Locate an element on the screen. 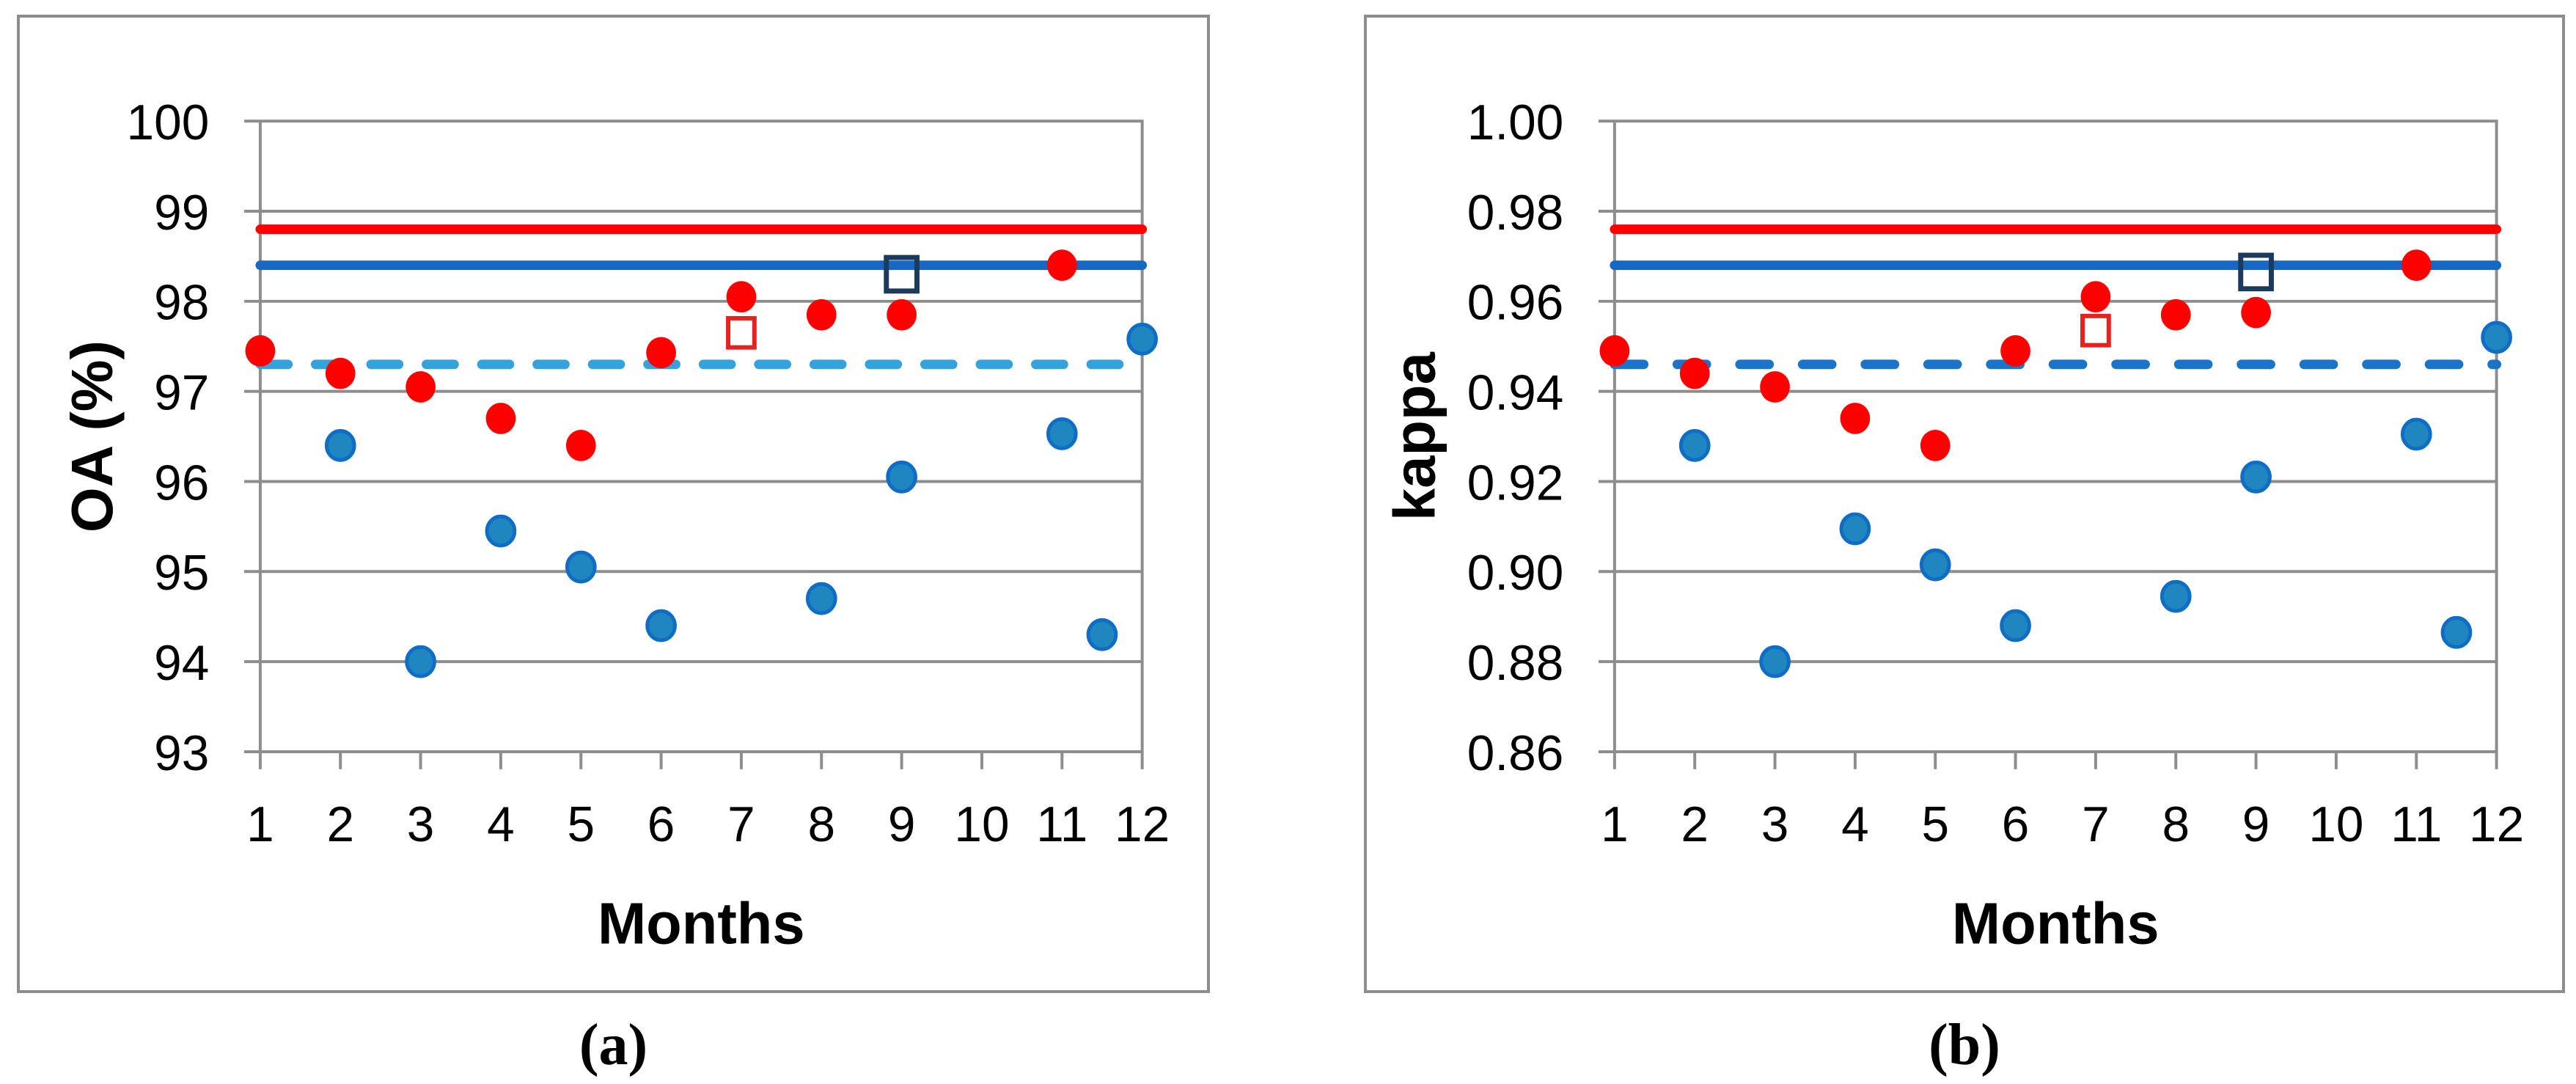 The width and height of the screenshot is (2576, 1084). caption-a: (a) is located at coordinates (614, 1045).